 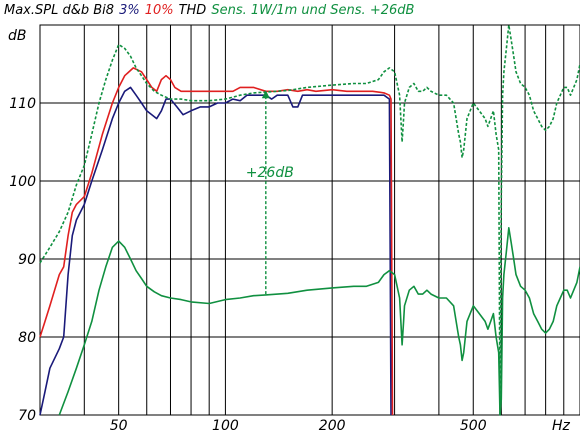 What do you see at coordinates (119, 426) in the screenshot?
I see `x-tick-label-50: 50` at bounding box center [119, 426].